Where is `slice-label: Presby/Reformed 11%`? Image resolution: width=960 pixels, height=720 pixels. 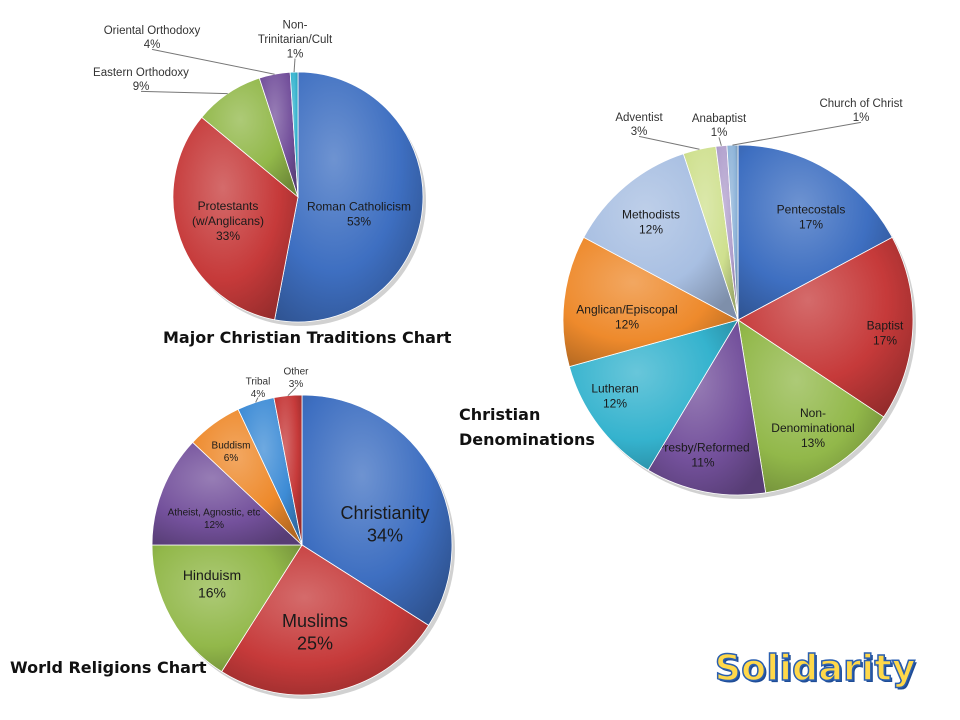
slice-label: Presby/Reformed 11% is located at coordinates (702, 455).